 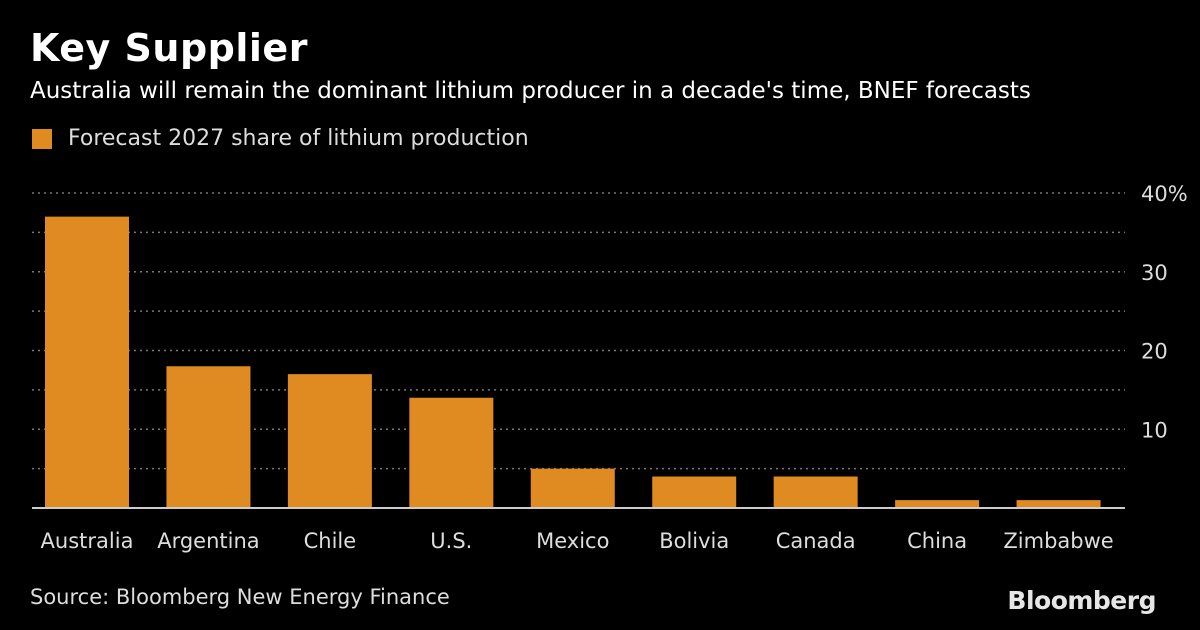 I want to click on chart-title: Key Supplier, so click(x=169, y=48).